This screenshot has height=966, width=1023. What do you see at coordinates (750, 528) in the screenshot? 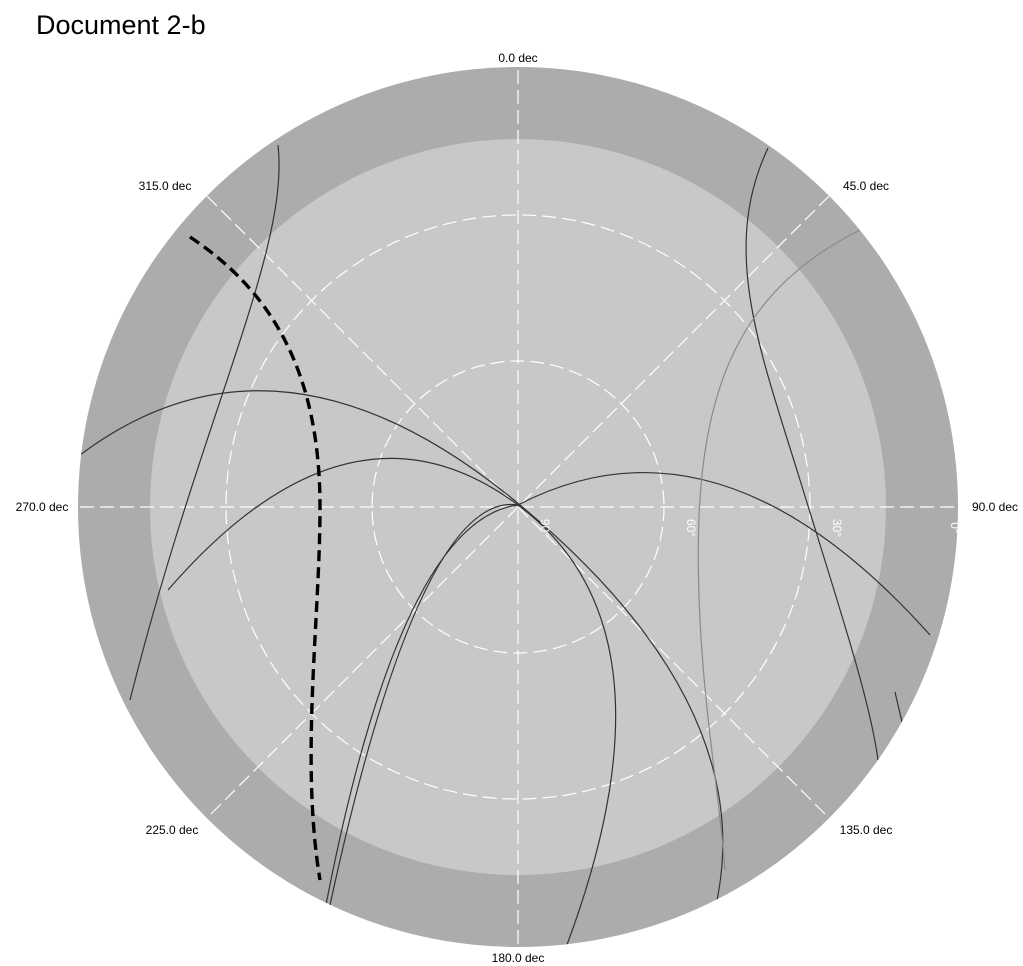
I see `elevation-labels: 90° 60° 30° 0°` at bounding box center [750, 528].